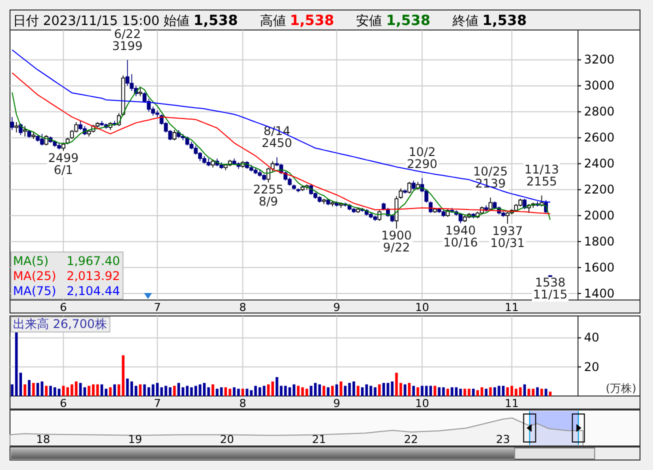 This screenshot has height=470, width=653. Describe the element at coordinates (621, 388) in the screenshot. I see `y-axis-title: (万株)` at that location.